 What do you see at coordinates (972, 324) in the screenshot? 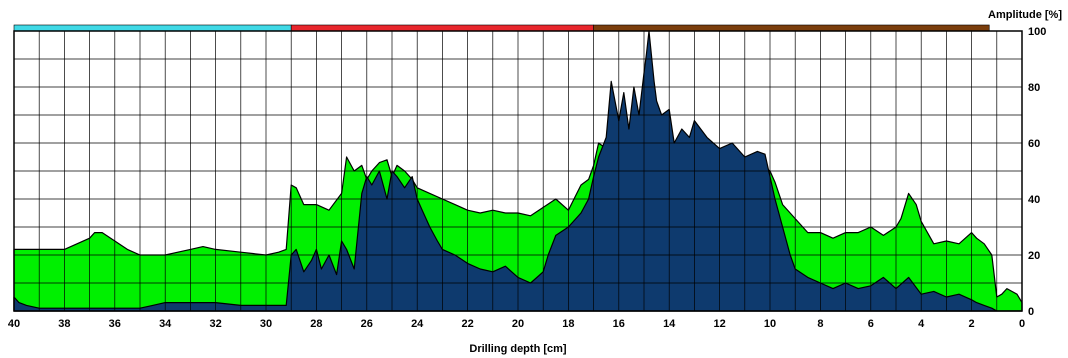
I see `x-tick-label: 2` at bounding box center [972, 324].